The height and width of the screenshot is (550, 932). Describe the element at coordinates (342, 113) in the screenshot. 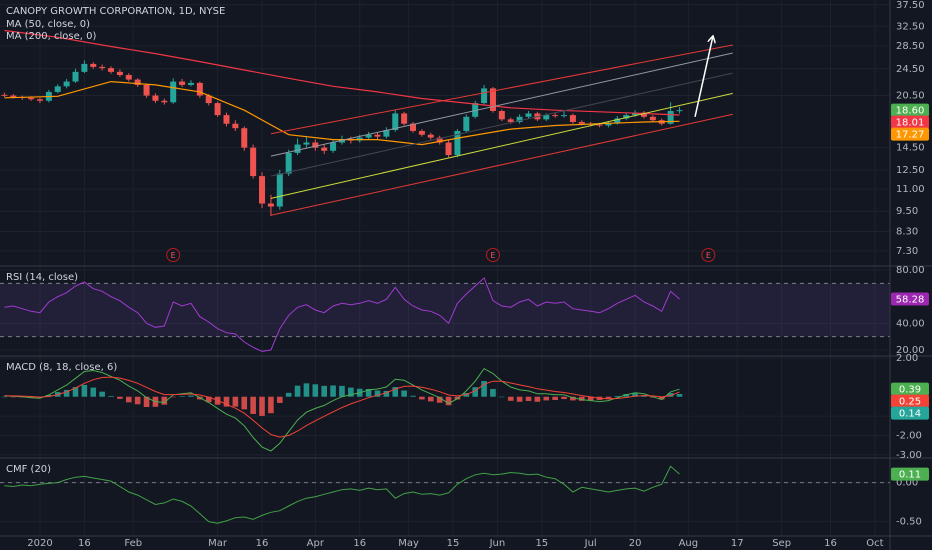

I see `moving-average` at that location.